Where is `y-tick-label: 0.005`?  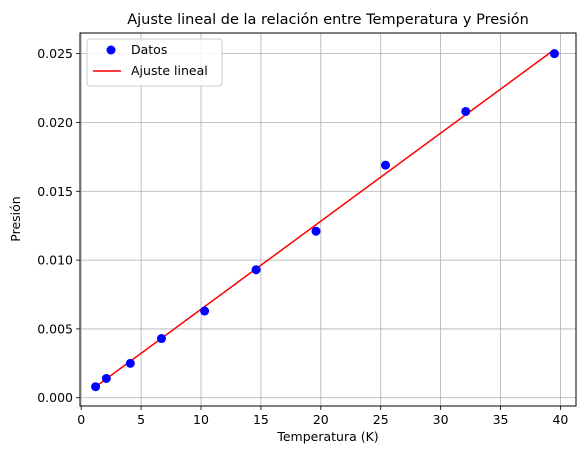
y-tick-label: 0.005 is located at coordinates (55, 328).